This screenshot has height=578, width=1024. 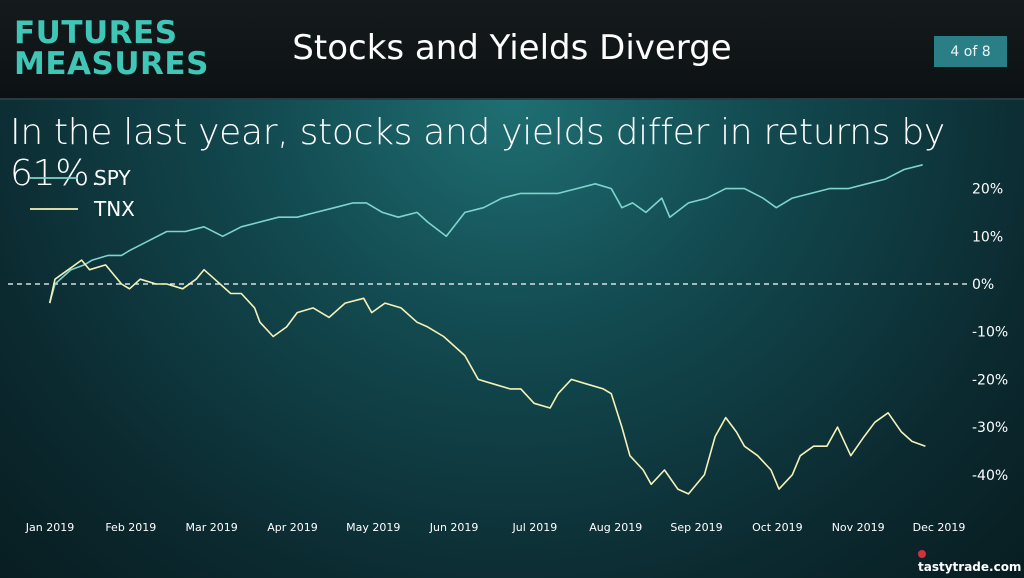 I want to click on x-tick-label: May 2019, so click(x=373, y=527).